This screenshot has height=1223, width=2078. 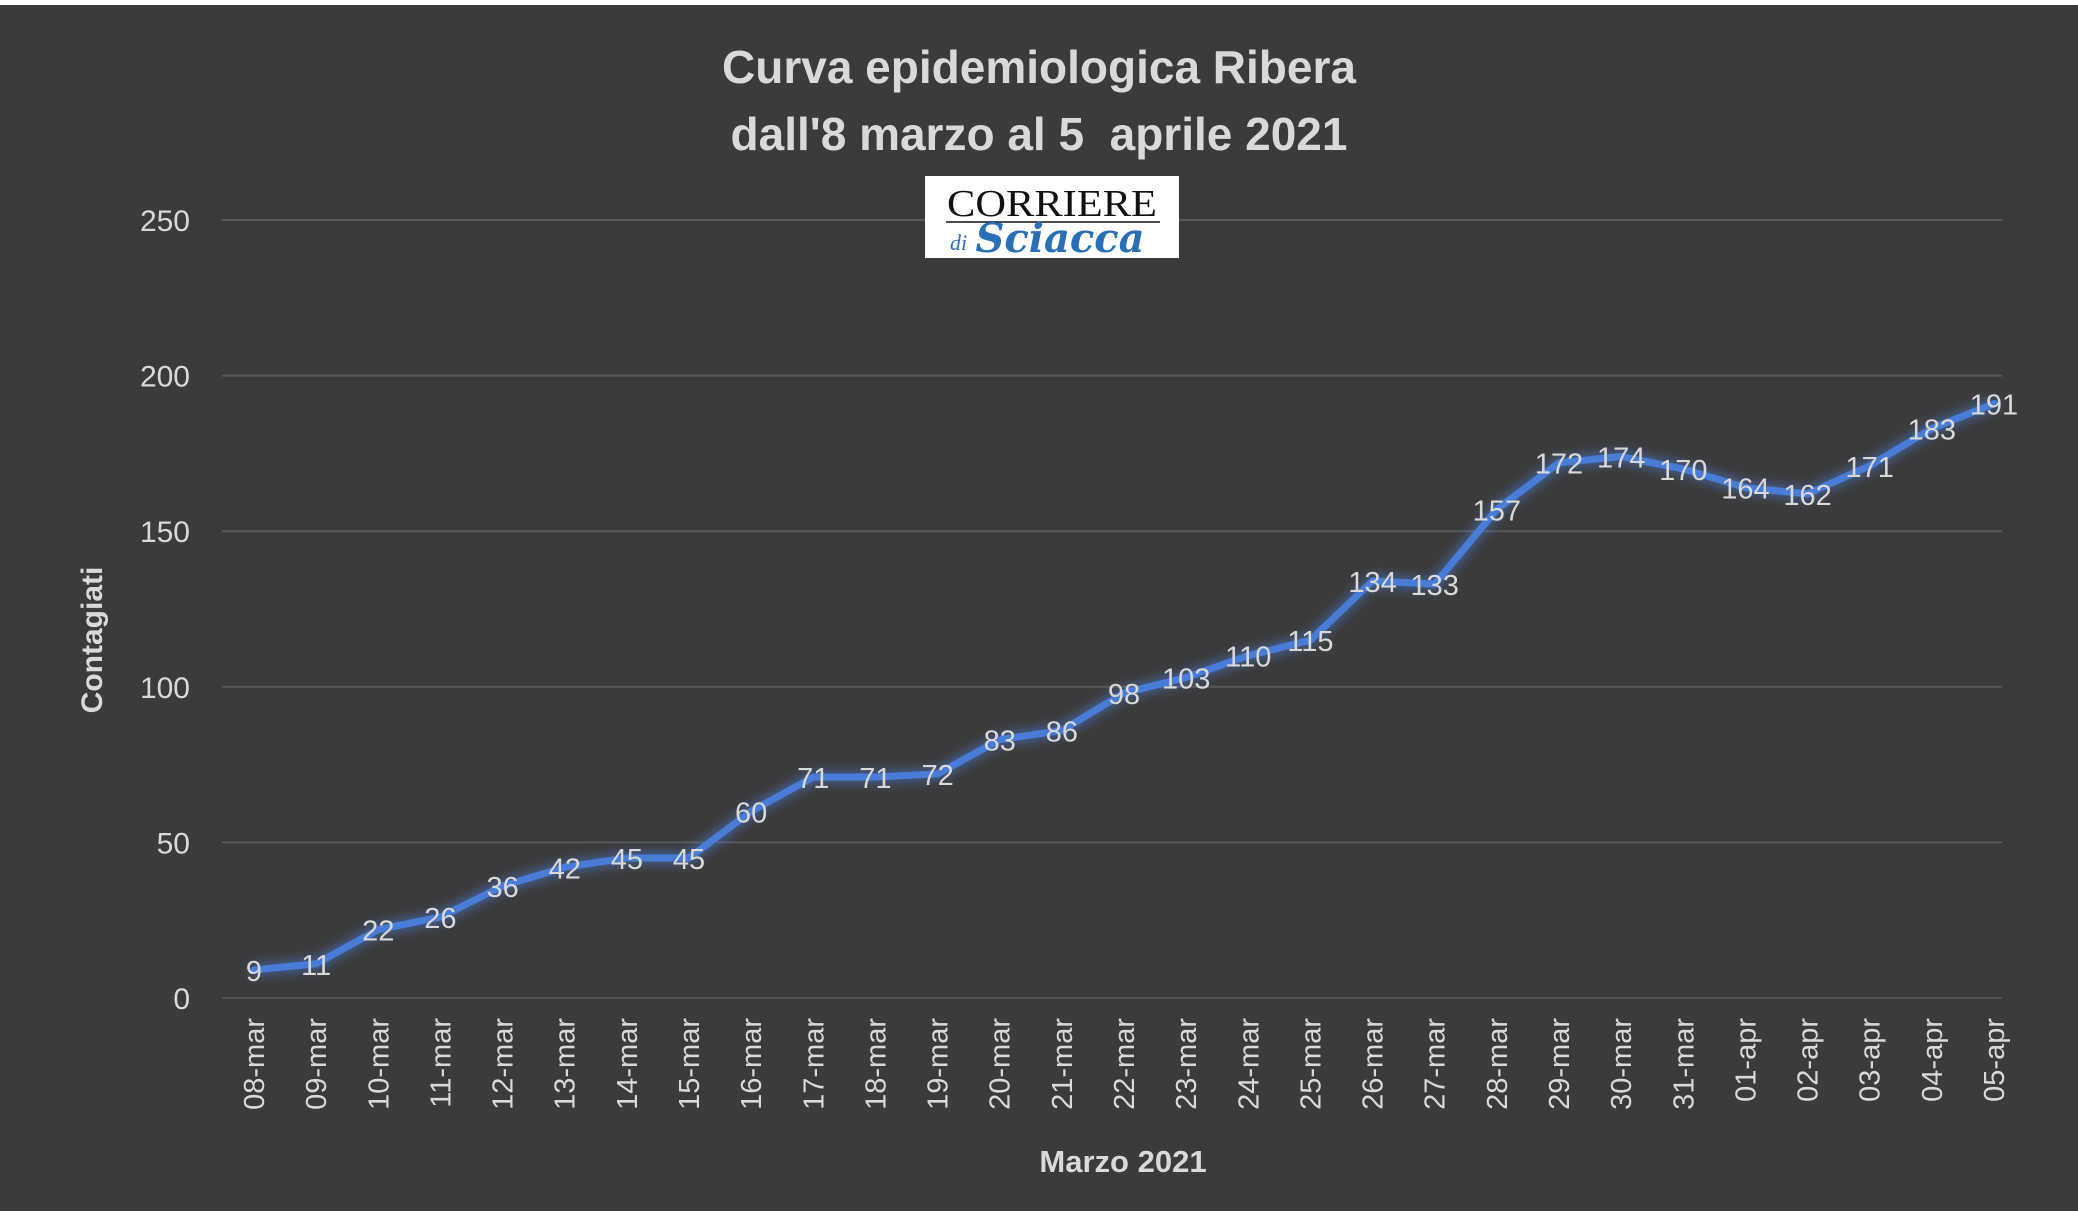 I want to click on data-label-09-mar: 11, so click(x=316, y=966).